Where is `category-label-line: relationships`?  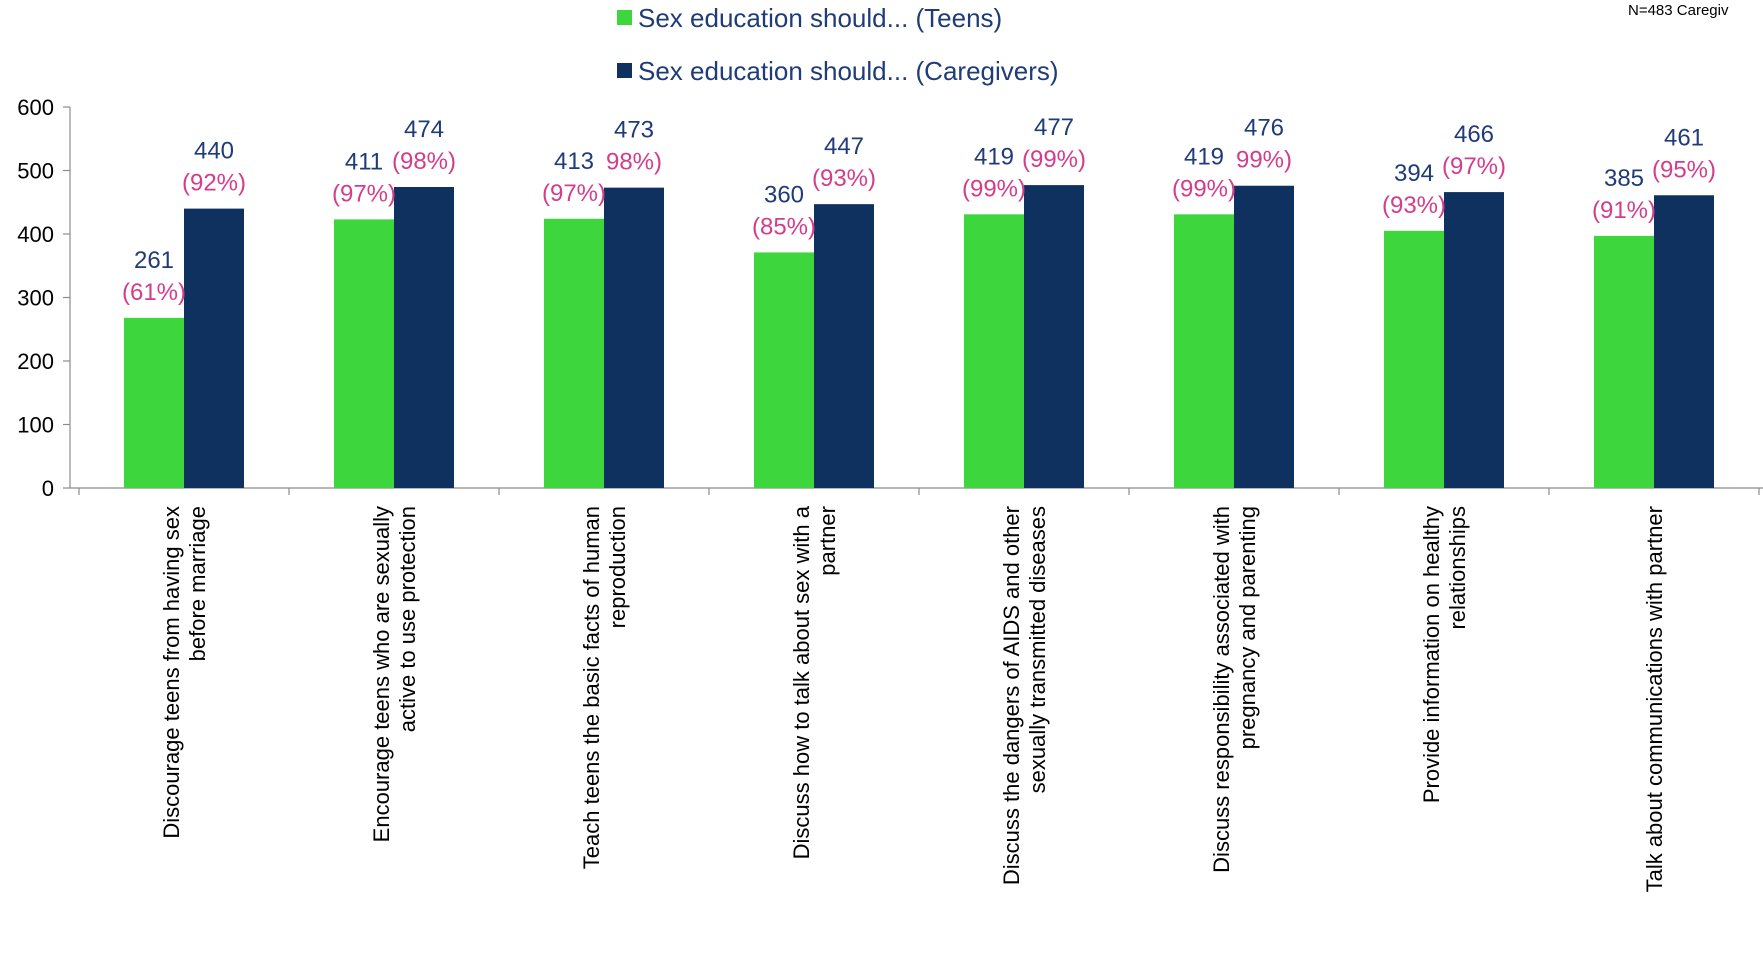 category-label-line: relationships is located at coordinates (1457, 568).